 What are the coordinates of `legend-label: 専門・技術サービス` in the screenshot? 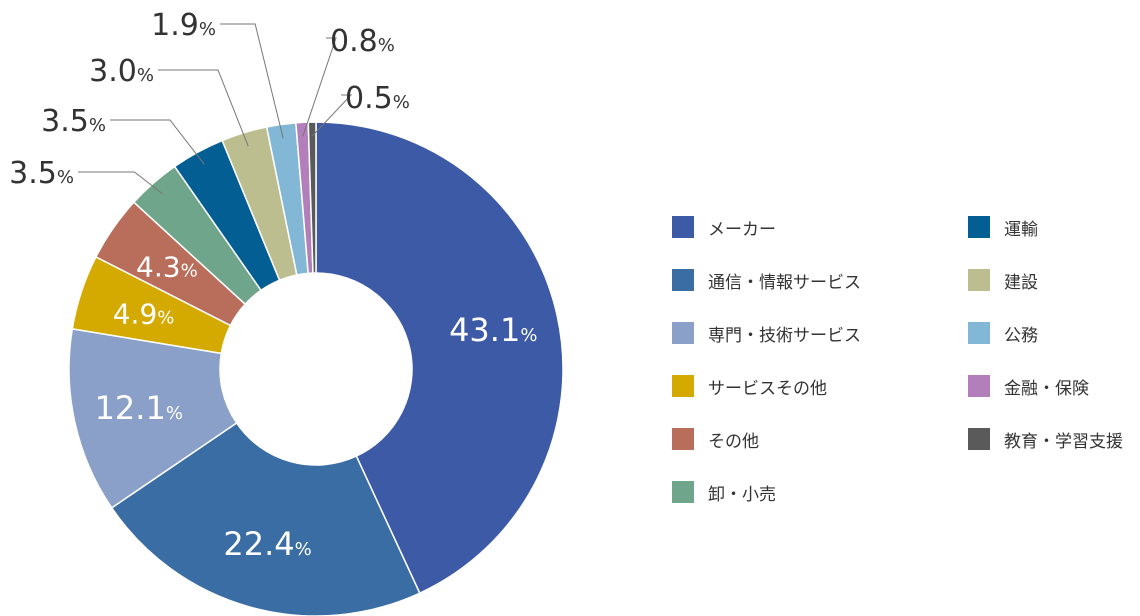 It's located at (784, 335).